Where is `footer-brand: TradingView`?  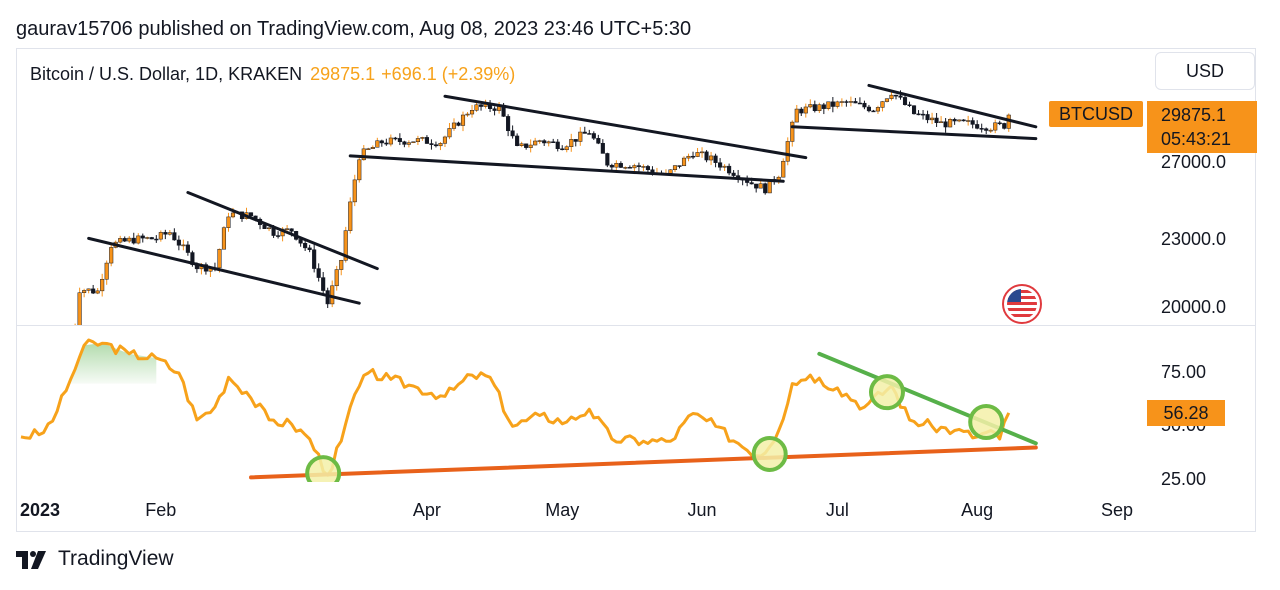
footer-brand: TradingView is located at coordinates (95, 559).